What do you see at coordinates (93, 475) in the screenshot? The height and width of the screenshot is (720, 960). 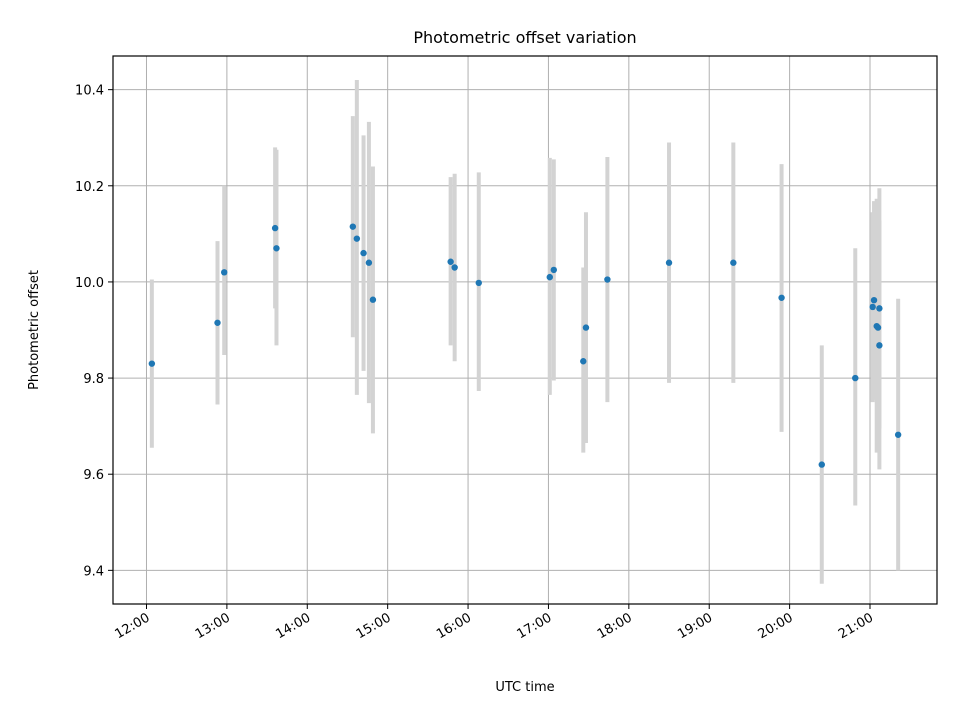 I see `y-tick-label: 9.6` at bounding box center [93, 475].